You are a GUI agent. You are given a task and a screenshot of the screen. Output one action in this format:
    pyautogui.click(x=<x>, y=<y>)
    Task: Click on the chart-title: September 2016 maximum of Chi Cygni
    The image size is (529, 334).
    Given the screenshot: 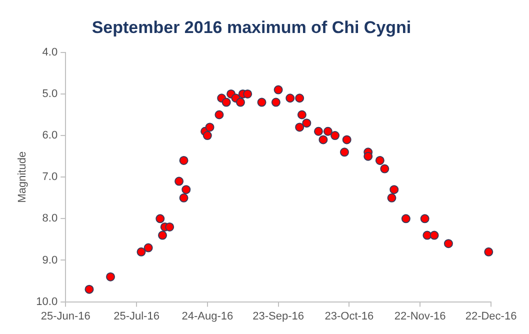 What is the action you would take?
    pyautogui.click(x=252, y=27)
    